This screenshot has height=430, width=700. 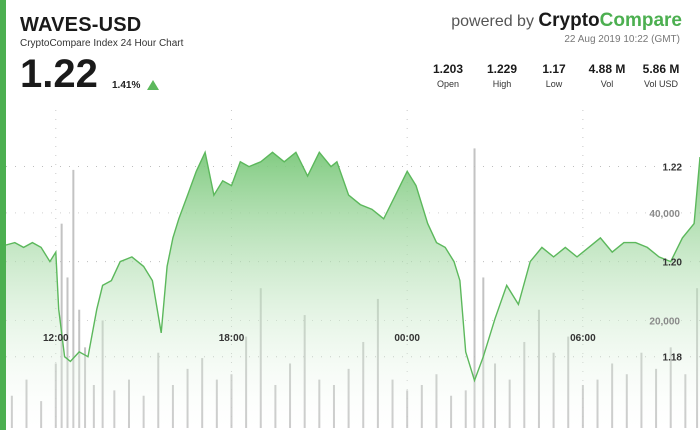 I want to click on stat-vol-usd: 5.86 M Vol USD, so click(x=661, y=75).